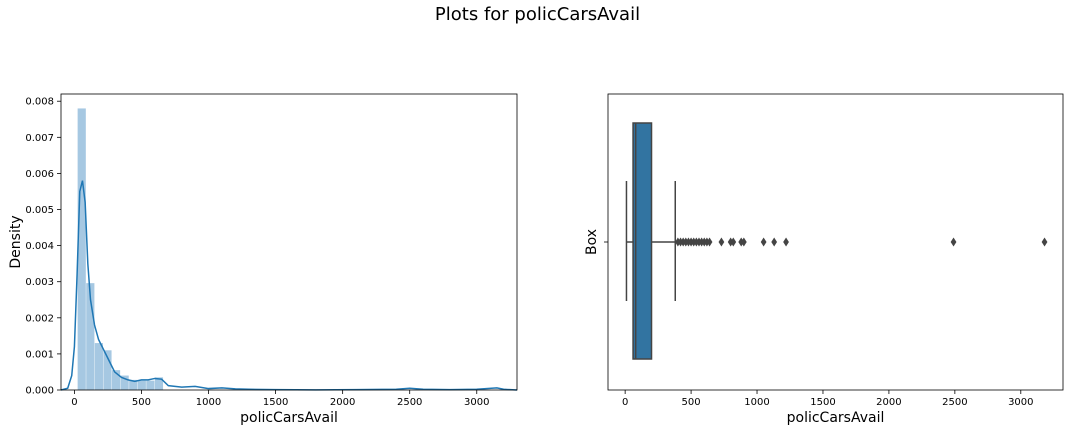  Describe the element at coordinates (16, 241) in the screenshot. I see `y-axis-label: Density` at that location.